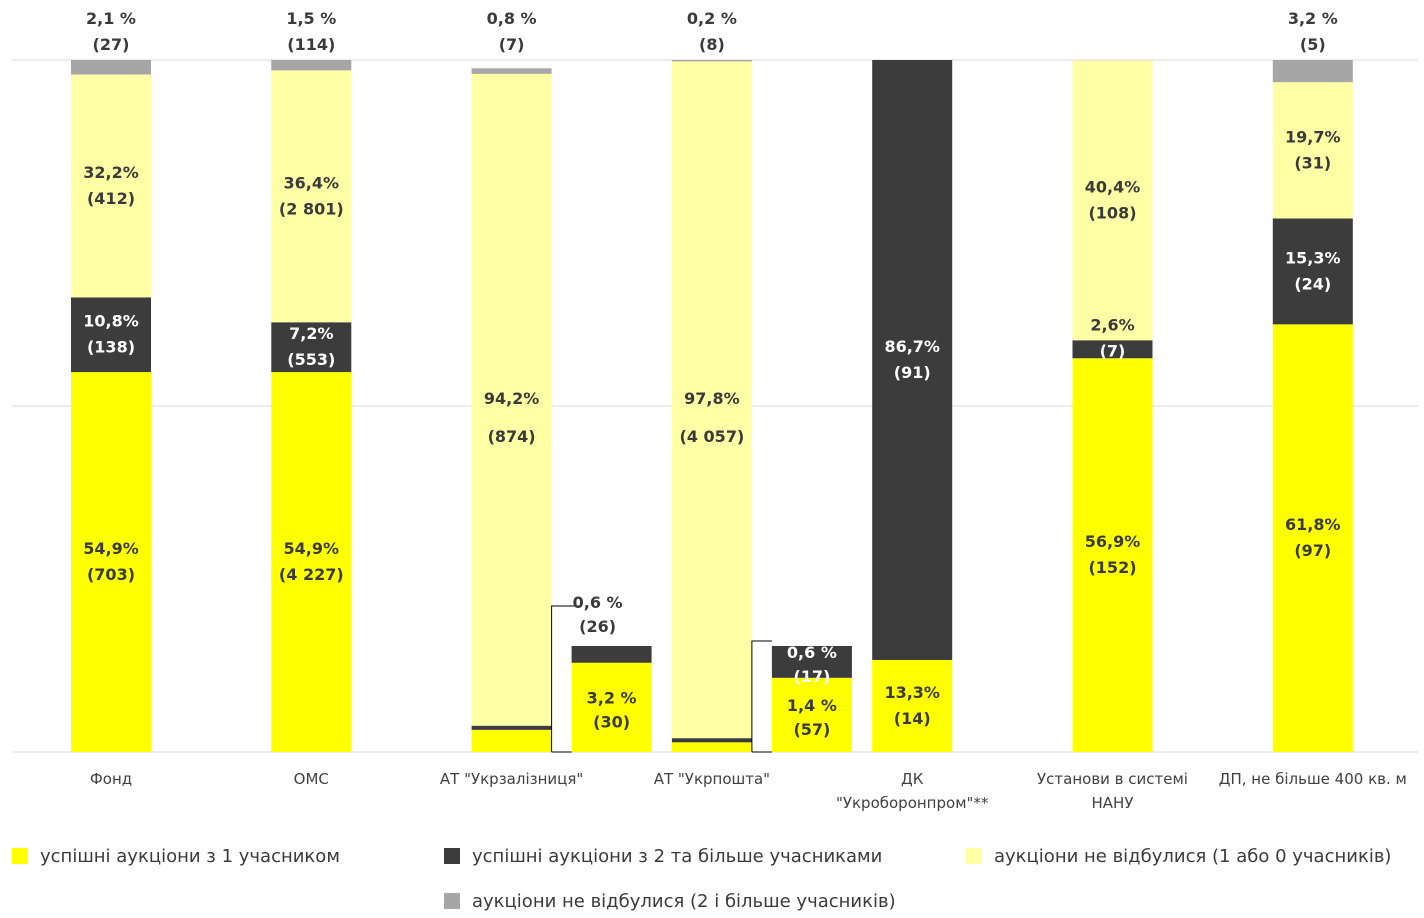  Describe the element at coordinates (311, 208) in the screenshot. I see `data-label-count: (2 801)` at that location.